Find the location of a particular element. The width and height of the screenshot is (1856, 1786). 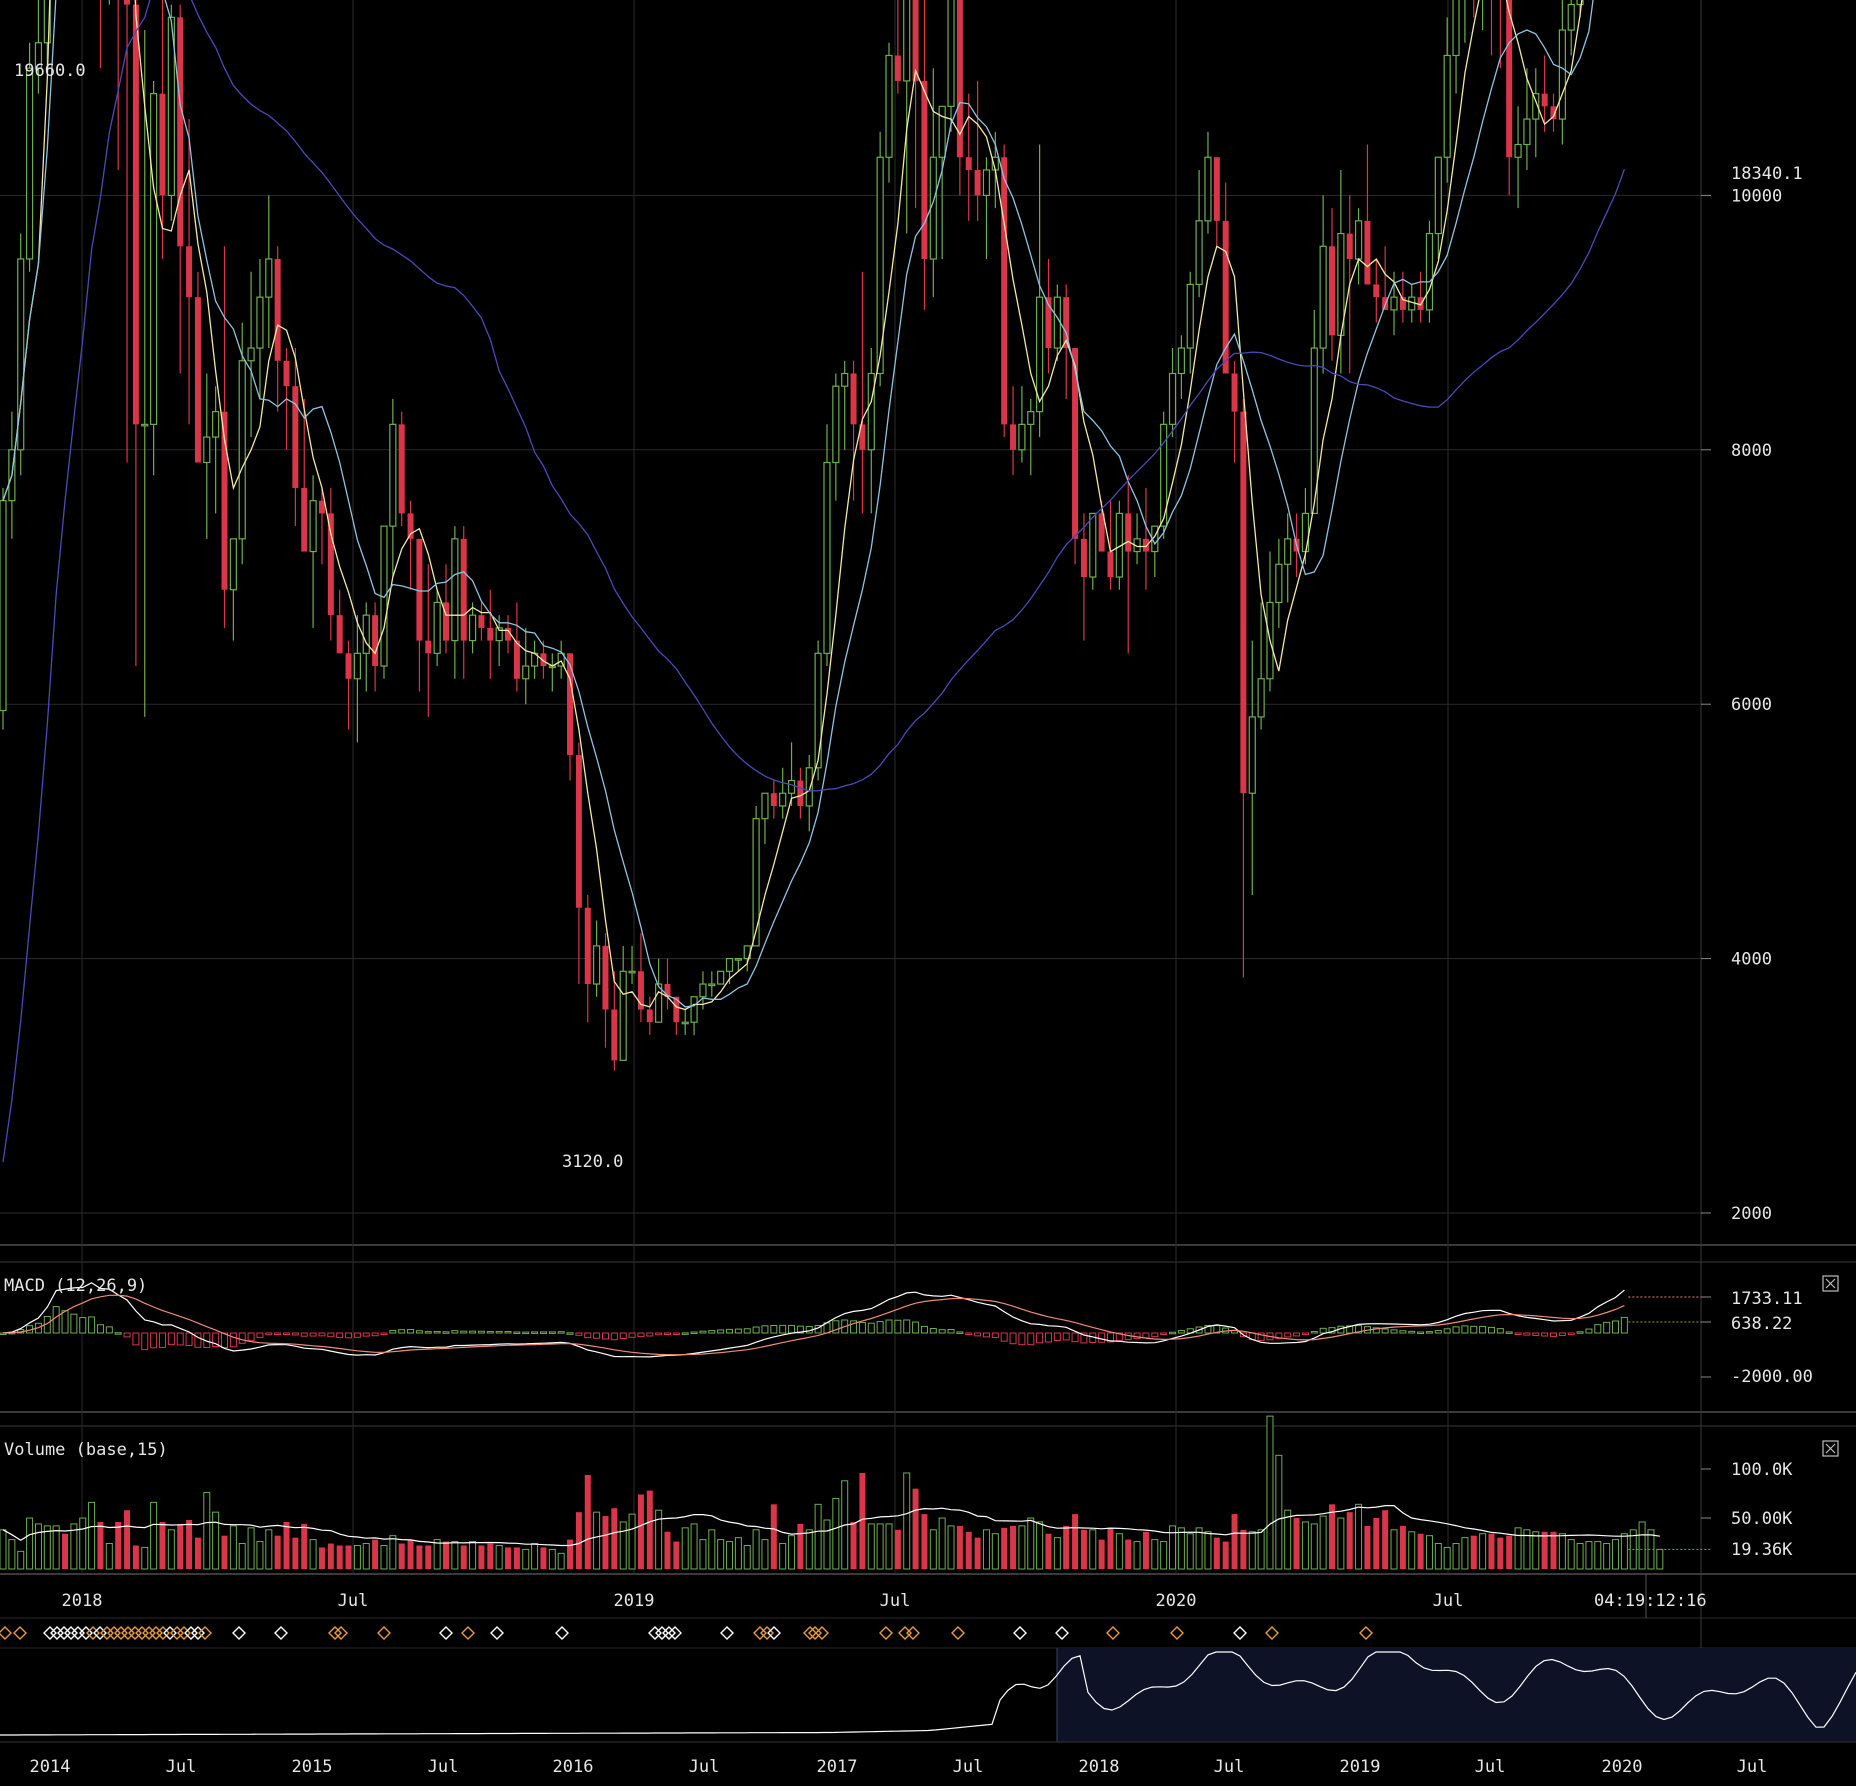

volume-pane is located at coordinates (855, 1492).